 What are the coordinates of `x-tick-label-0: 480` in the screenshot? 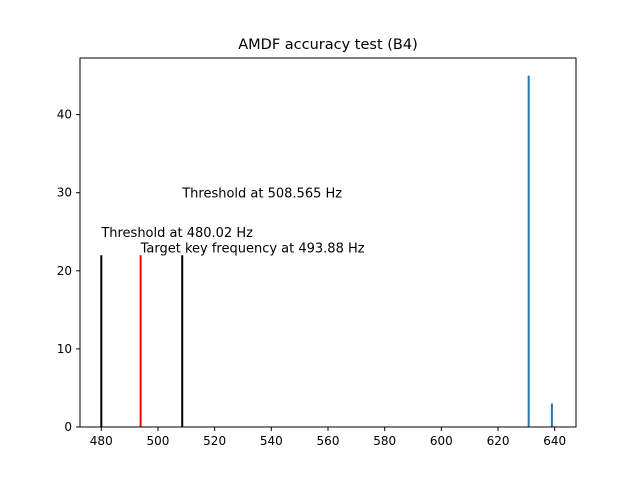 It's located at (101, 441).